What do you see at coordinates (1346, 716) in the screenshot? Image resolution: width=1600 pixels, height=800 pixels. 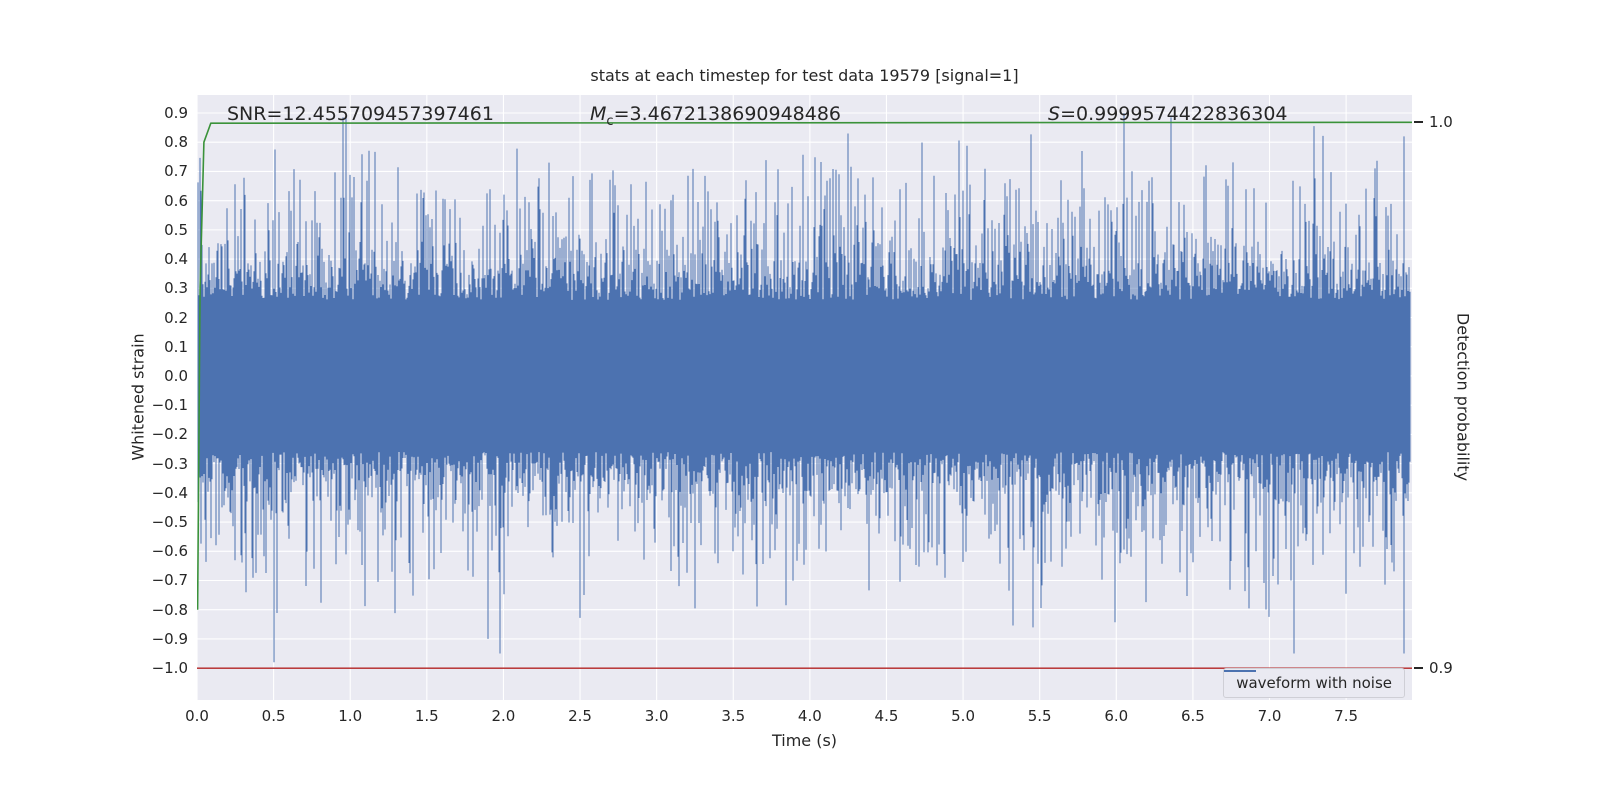 I see `x-tick-label: 7.5` at bounding box center [1346, 716].